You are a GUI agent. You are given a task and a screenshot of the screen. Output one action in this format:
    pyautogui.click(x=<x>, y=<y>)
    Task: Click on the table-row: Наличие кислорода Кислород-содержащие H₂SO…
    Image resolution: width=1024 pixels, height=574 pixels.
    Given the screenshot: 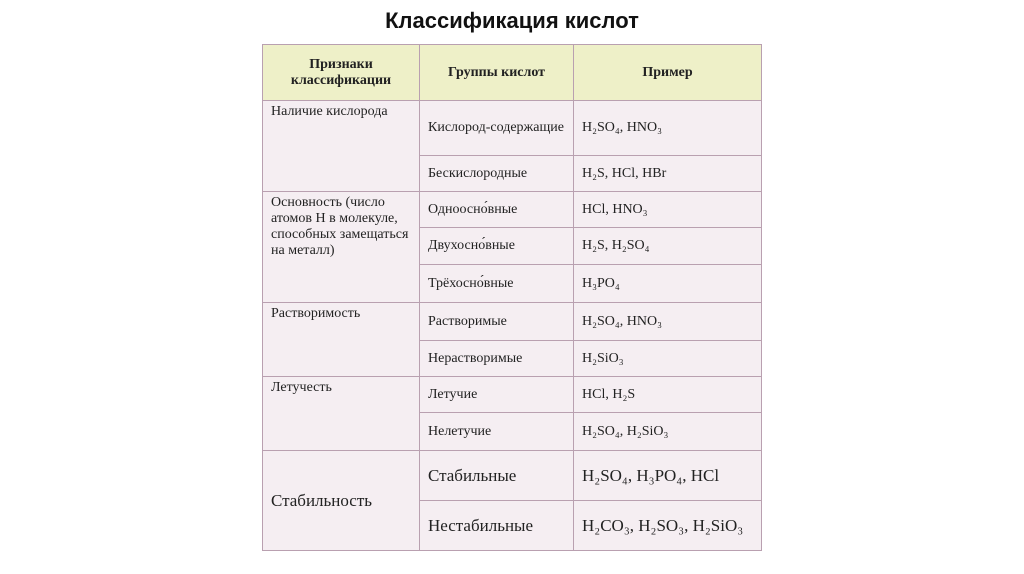 What is the action you would take?
    pyautogui.click(x=512, y=146)
    